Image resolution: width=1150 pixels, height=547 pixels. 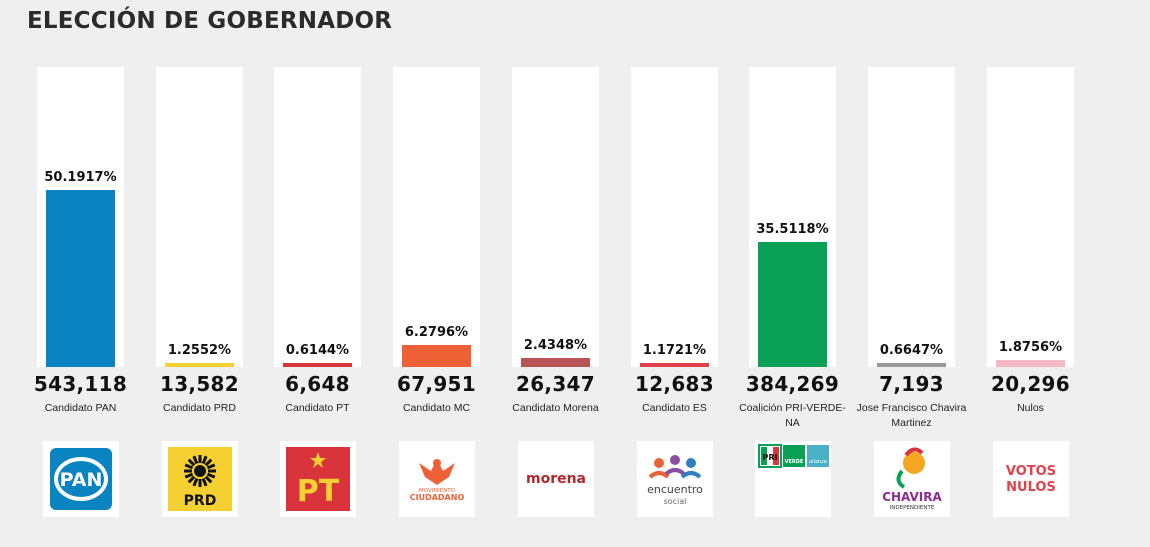 What do you see at coordinates (210, 21) in the screenshot?
I see `page-title: ELECCIÓN DE GOBERNADOR` at bounding box center [210, 21].